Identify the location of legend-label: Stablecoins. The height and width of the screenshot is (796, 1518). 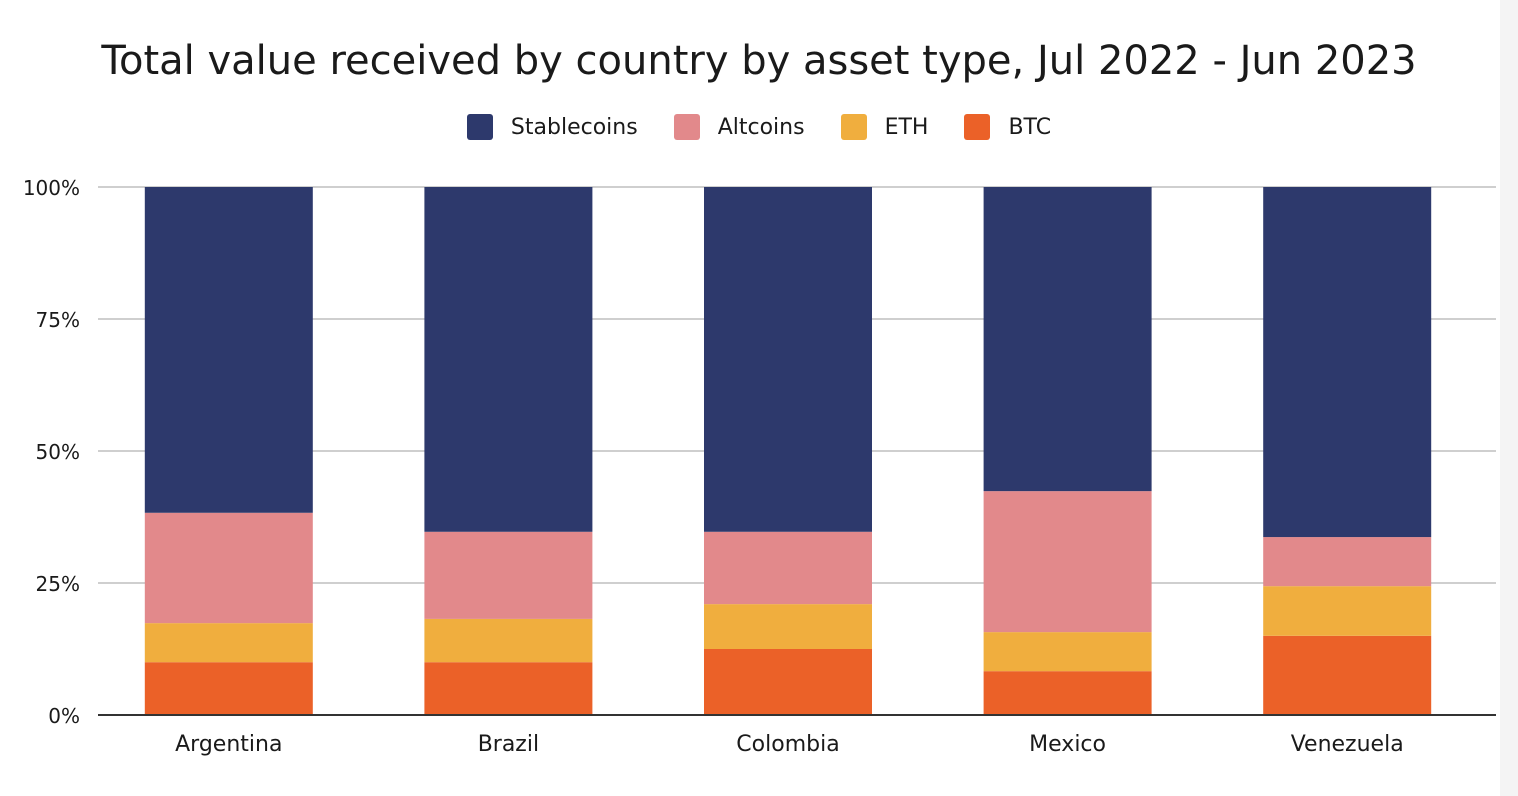
(574, 127).